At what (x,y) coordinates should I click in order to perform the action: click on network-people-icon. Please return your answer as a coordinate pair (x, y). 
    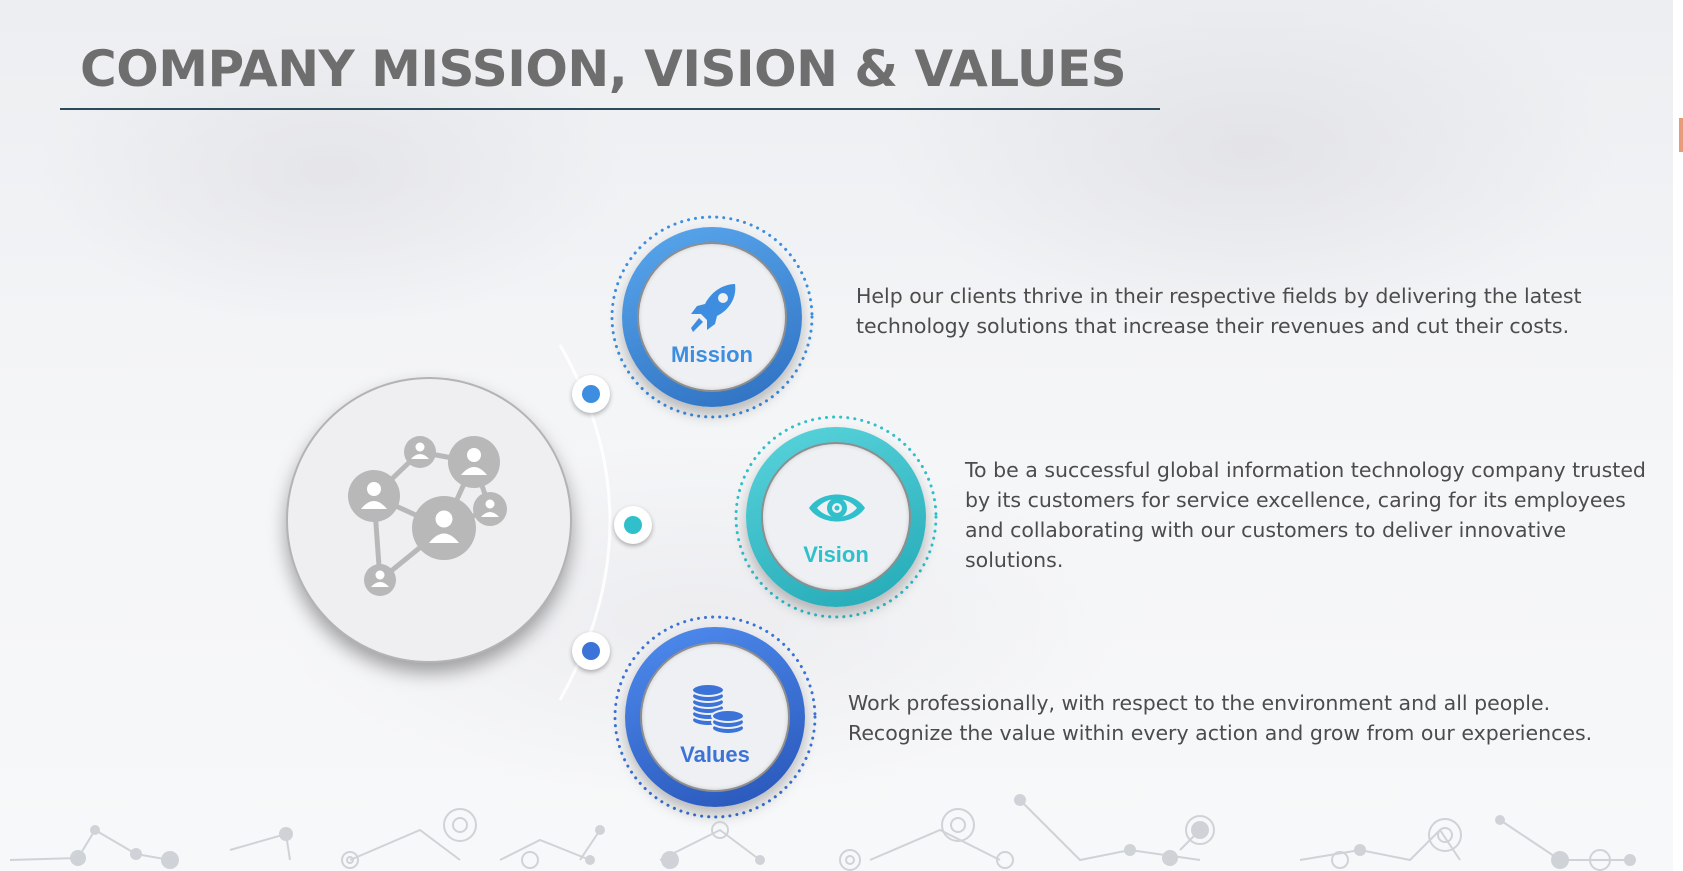
    Looking at the image, I should click on (427, 516).